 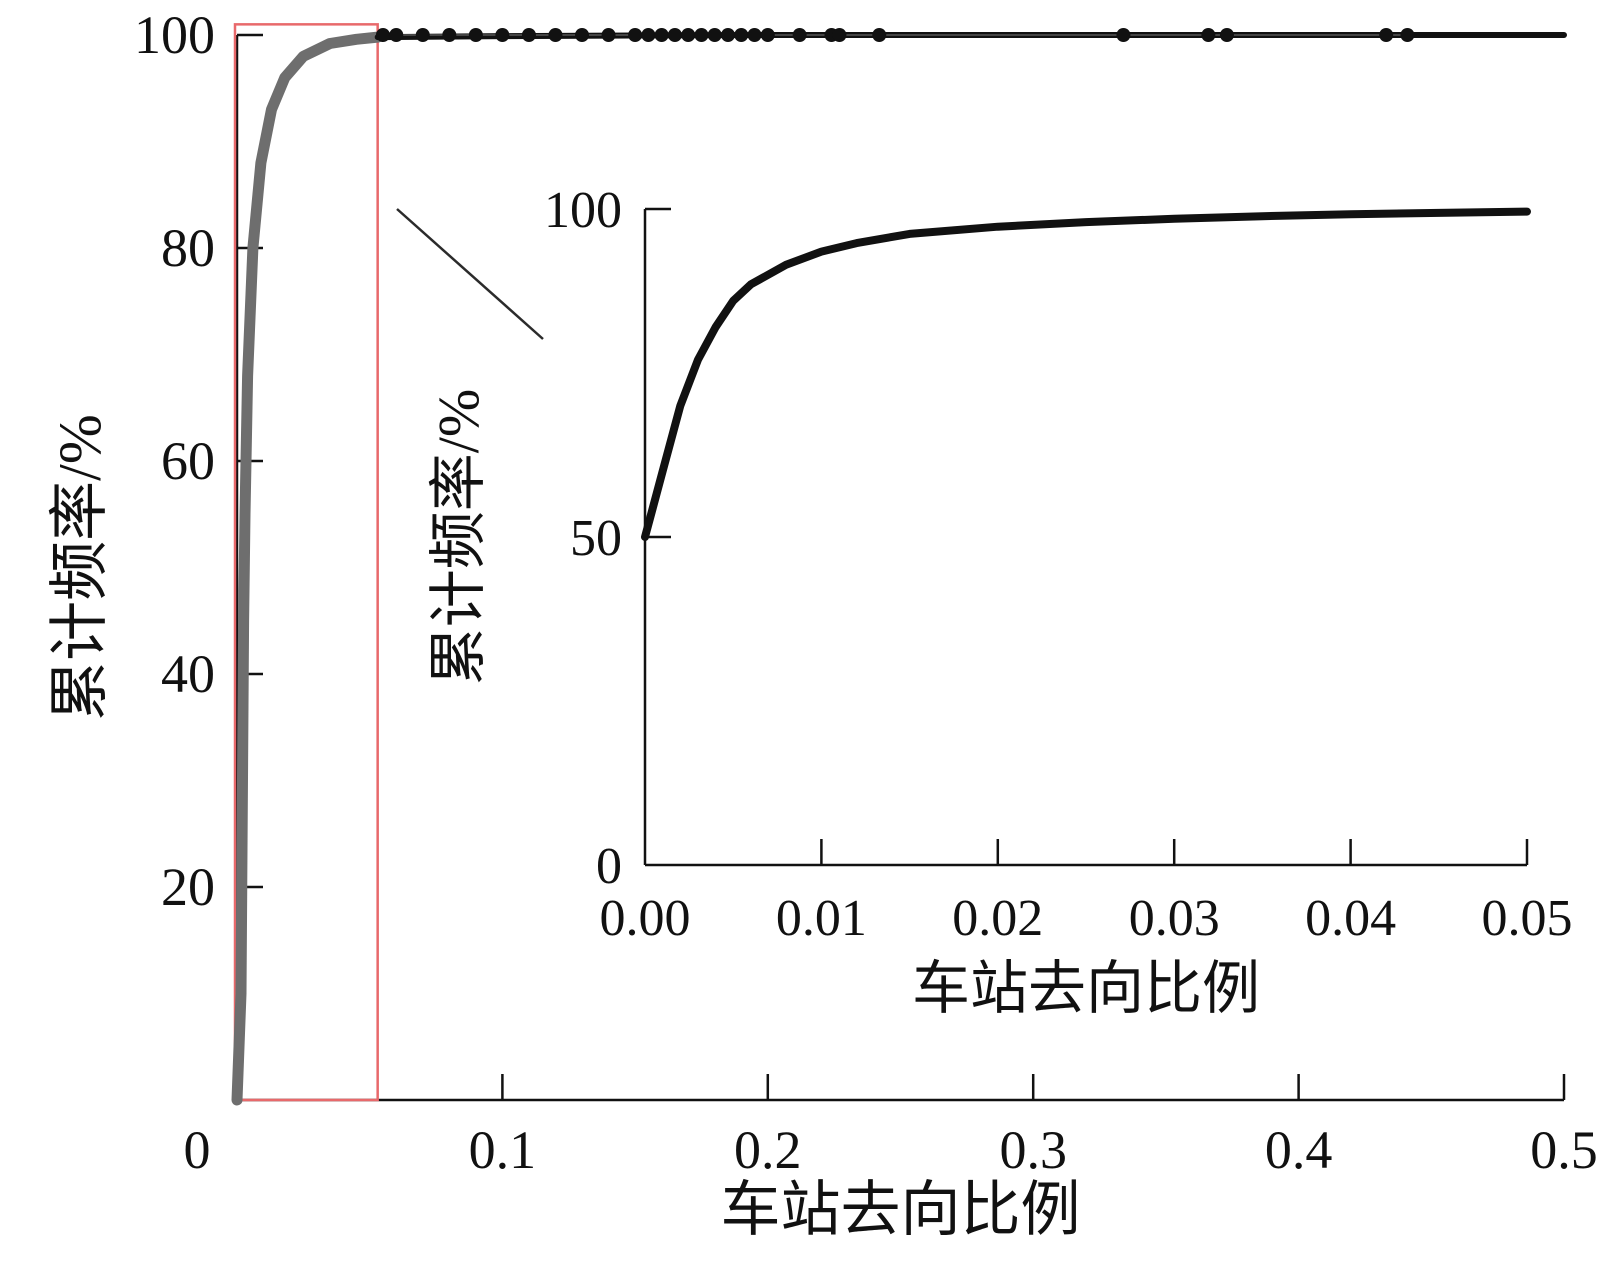 What do you see at coordinates (306, 562) in the screenshot?
I see `main-highlight-box` at bounding box center [306, 562].